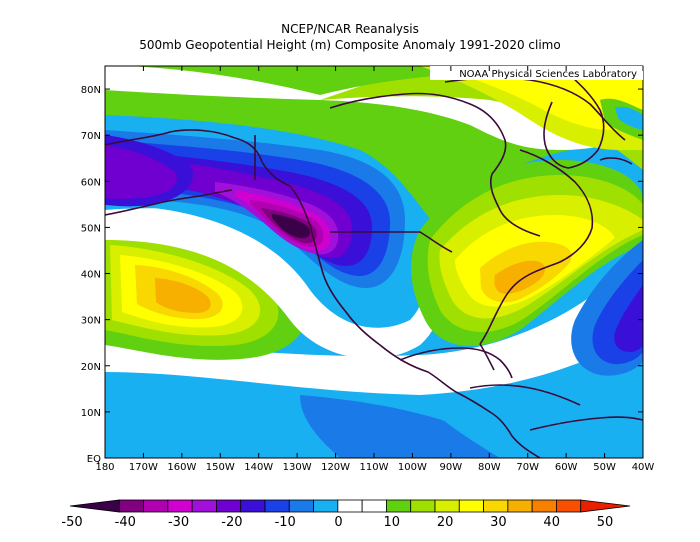 The height and width of the screenshot is (542, 700). Describe the element at coordinates (604, 467) in the screenshot. I see `lon-tick-label: 50W` at that location.